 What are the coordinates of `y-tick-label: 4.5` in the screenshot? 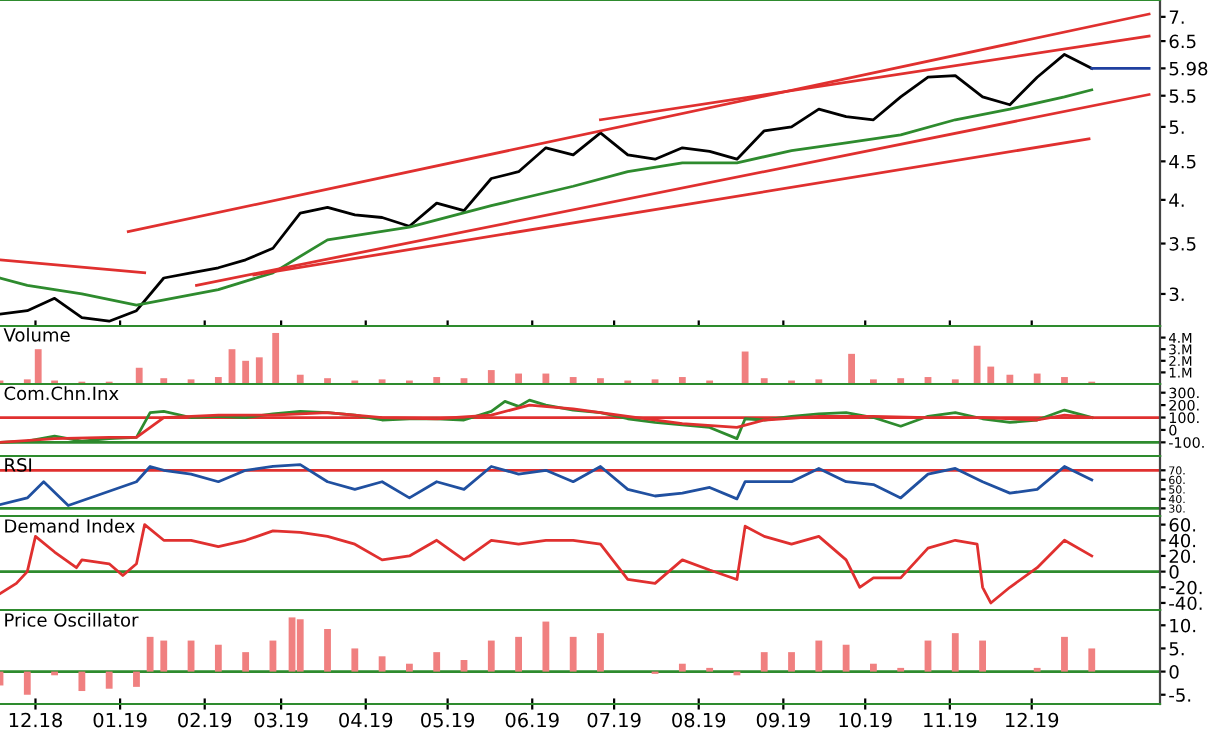 It's located at (1182, 162).